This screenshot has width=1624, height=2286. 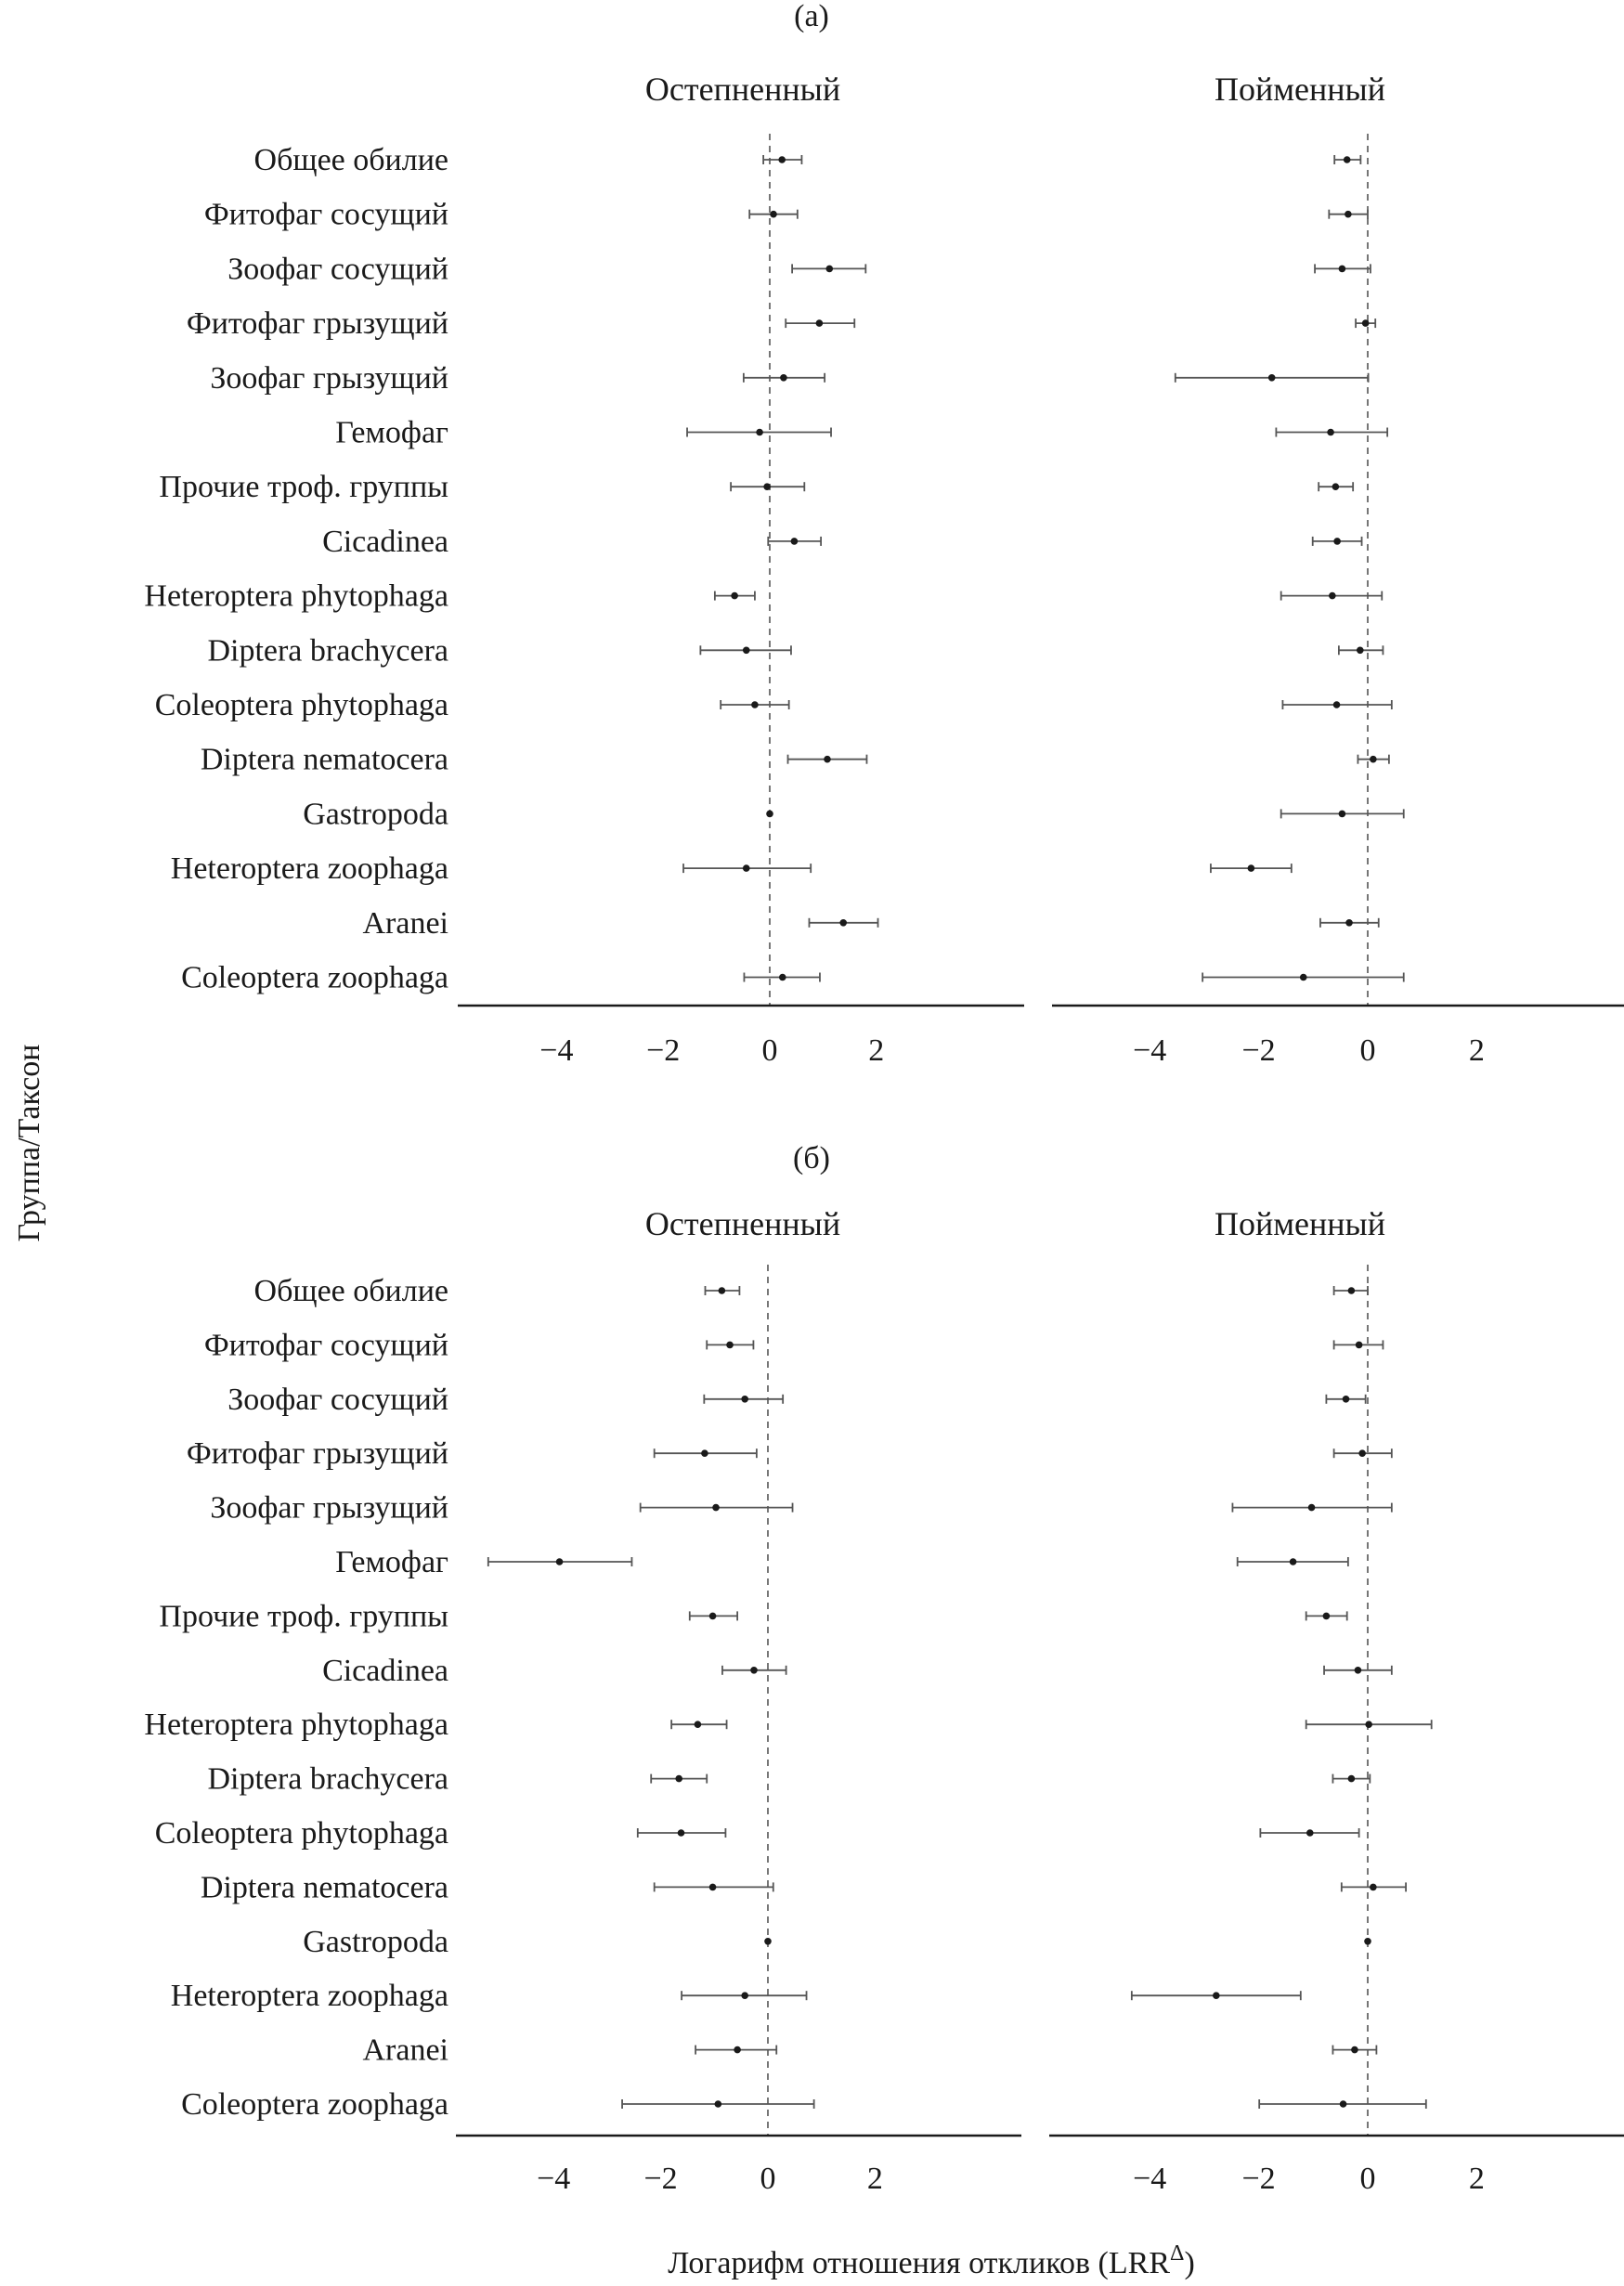 I want to click on category-label: Прочие троф. группы, so click(x=303, y=1616).